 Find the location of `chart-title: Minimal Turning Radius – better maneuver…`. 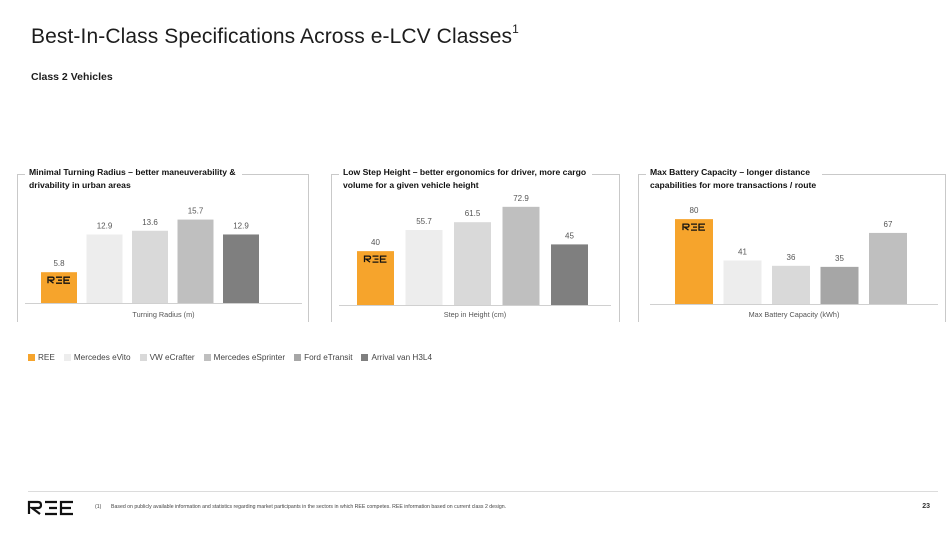

chart-title: Minimal Turning Radius – better maneuver… is located at coordinates (133, 179).